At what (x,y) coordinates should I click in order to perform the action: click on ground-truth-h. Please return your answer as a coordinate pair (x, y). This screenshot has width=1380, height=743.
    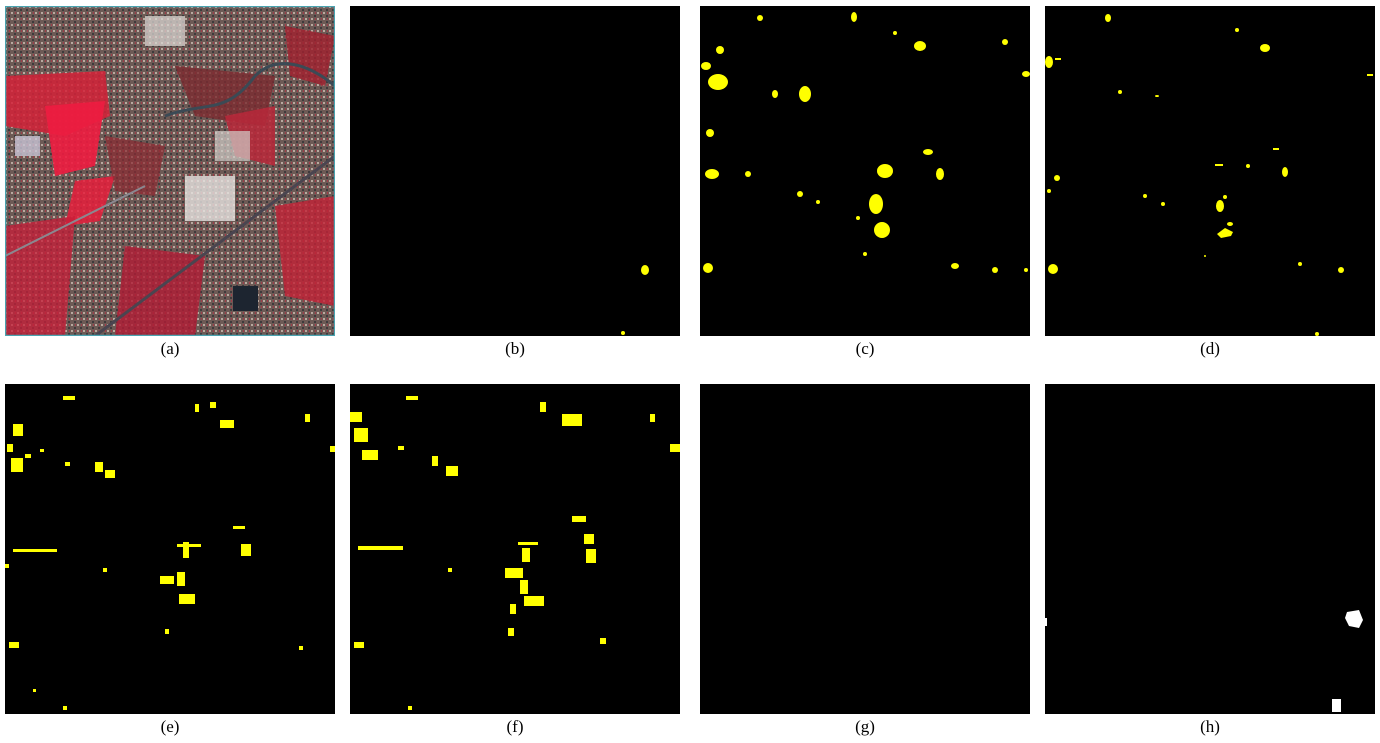
    Looking at the image, I should click on (1210, 549).